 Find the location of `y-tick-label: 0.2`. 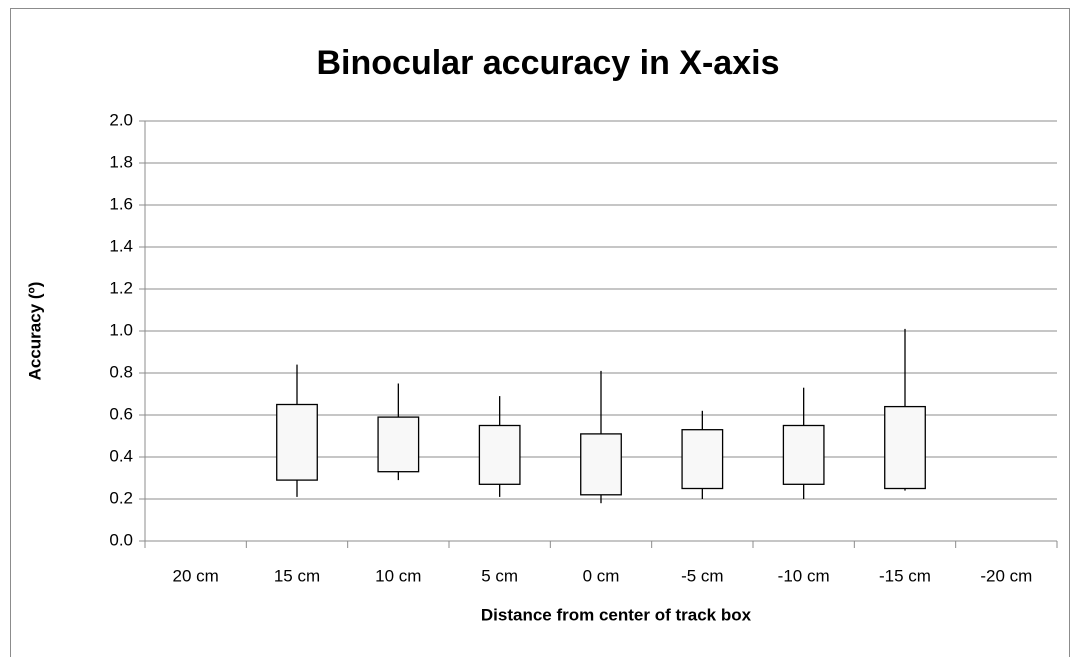

y-tick-label: 0.2 is located at coordinates (121, 497).